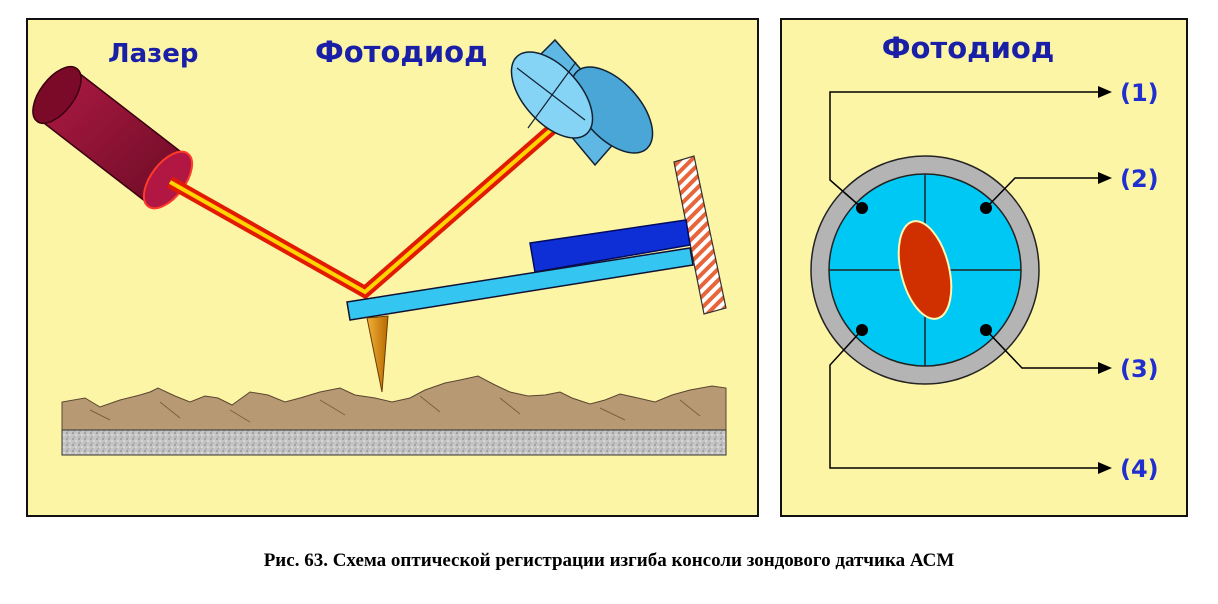 This screenshot has width=1218, height=604. I want to click on probe-tip-icon, so click(377, 354).